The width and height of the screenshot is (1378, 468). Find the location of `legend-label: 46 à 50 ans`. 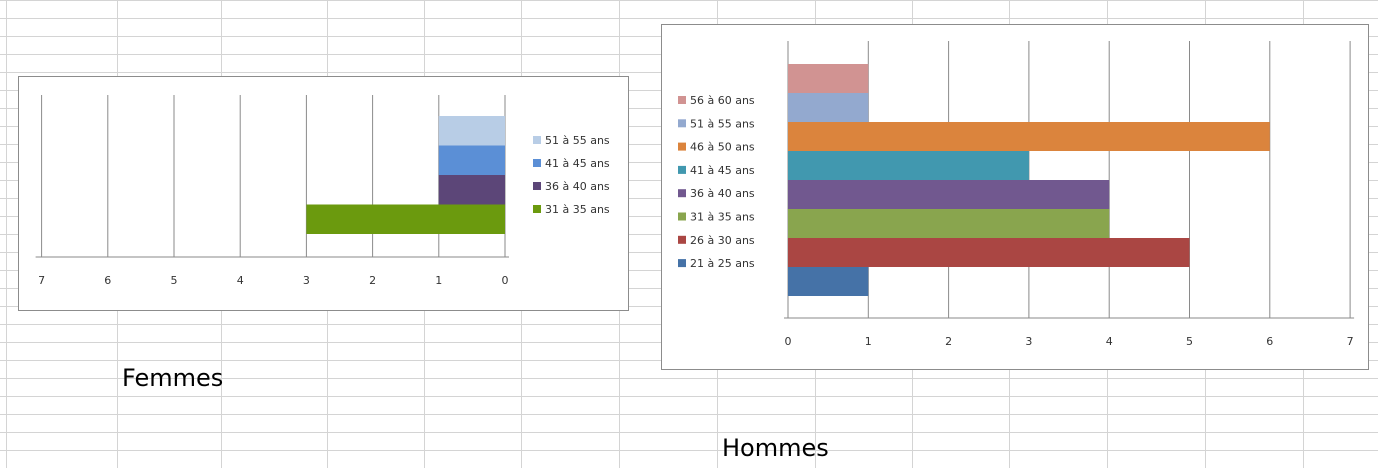

legend-label: 46 à 50 ans is located at coordinates (722, 147).